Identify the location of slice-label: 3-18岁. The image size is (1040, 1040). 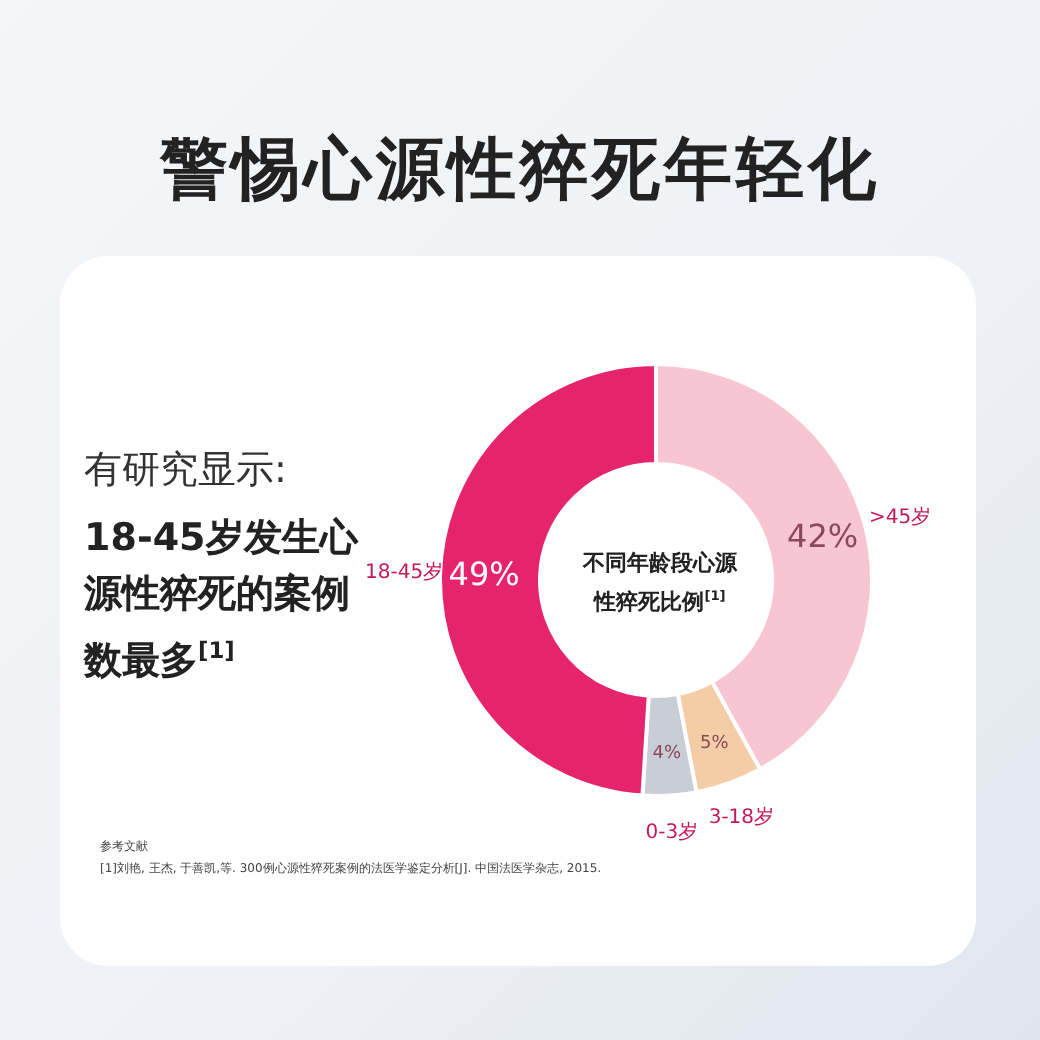
(741, 817).